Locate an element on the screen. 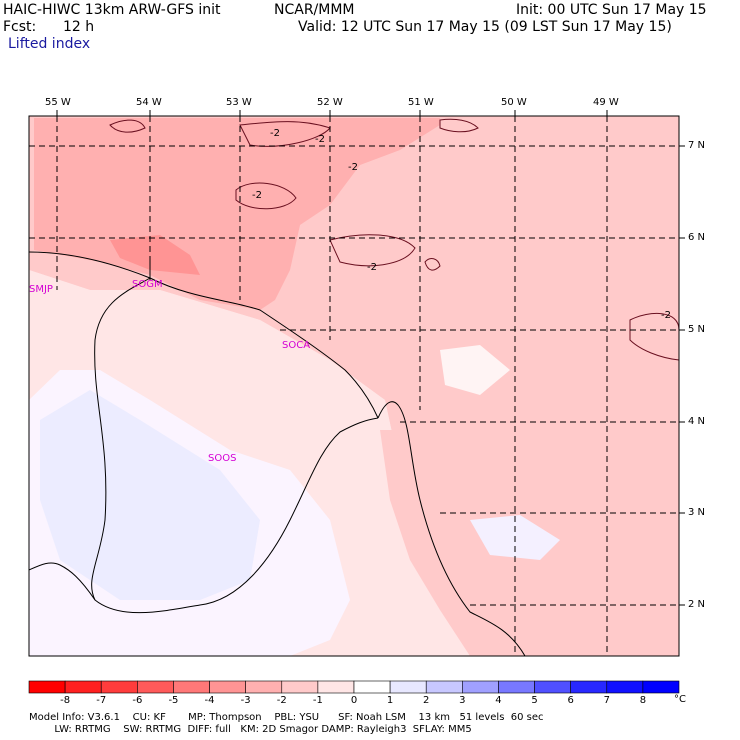 The image size is (740, 740). colorbar is located at coordinates (354, 687).